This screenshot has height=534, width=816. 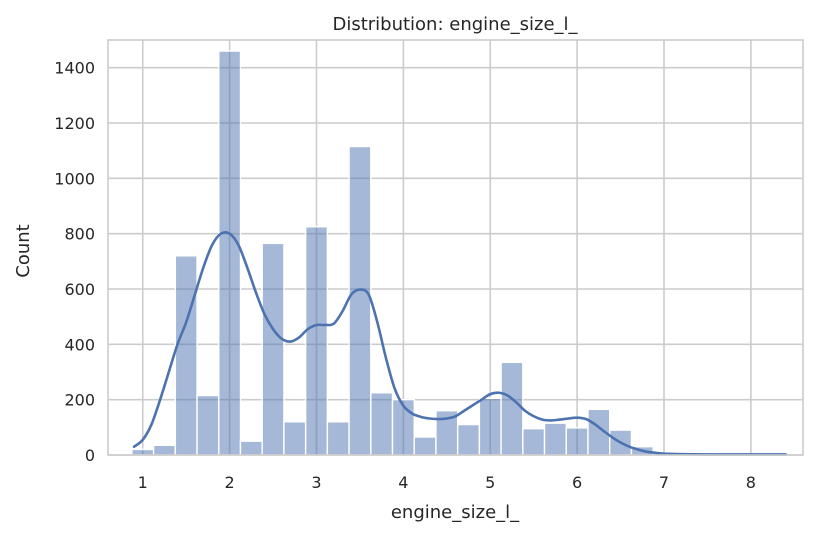 What do you see at coordinates (577, 482) in the screenshot?
I see `x-tick-label: 6` at bounding box center [577, 482].